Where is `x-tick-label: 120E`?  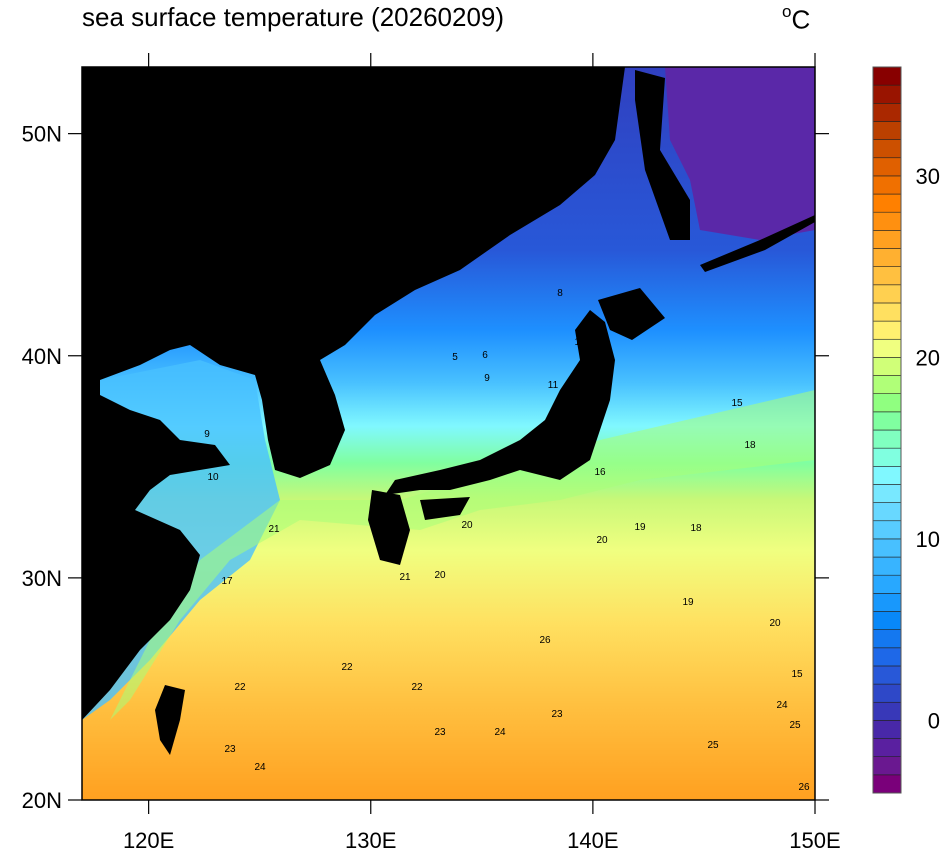
x-tick-label: 120E is located at coordinates (148, 840).